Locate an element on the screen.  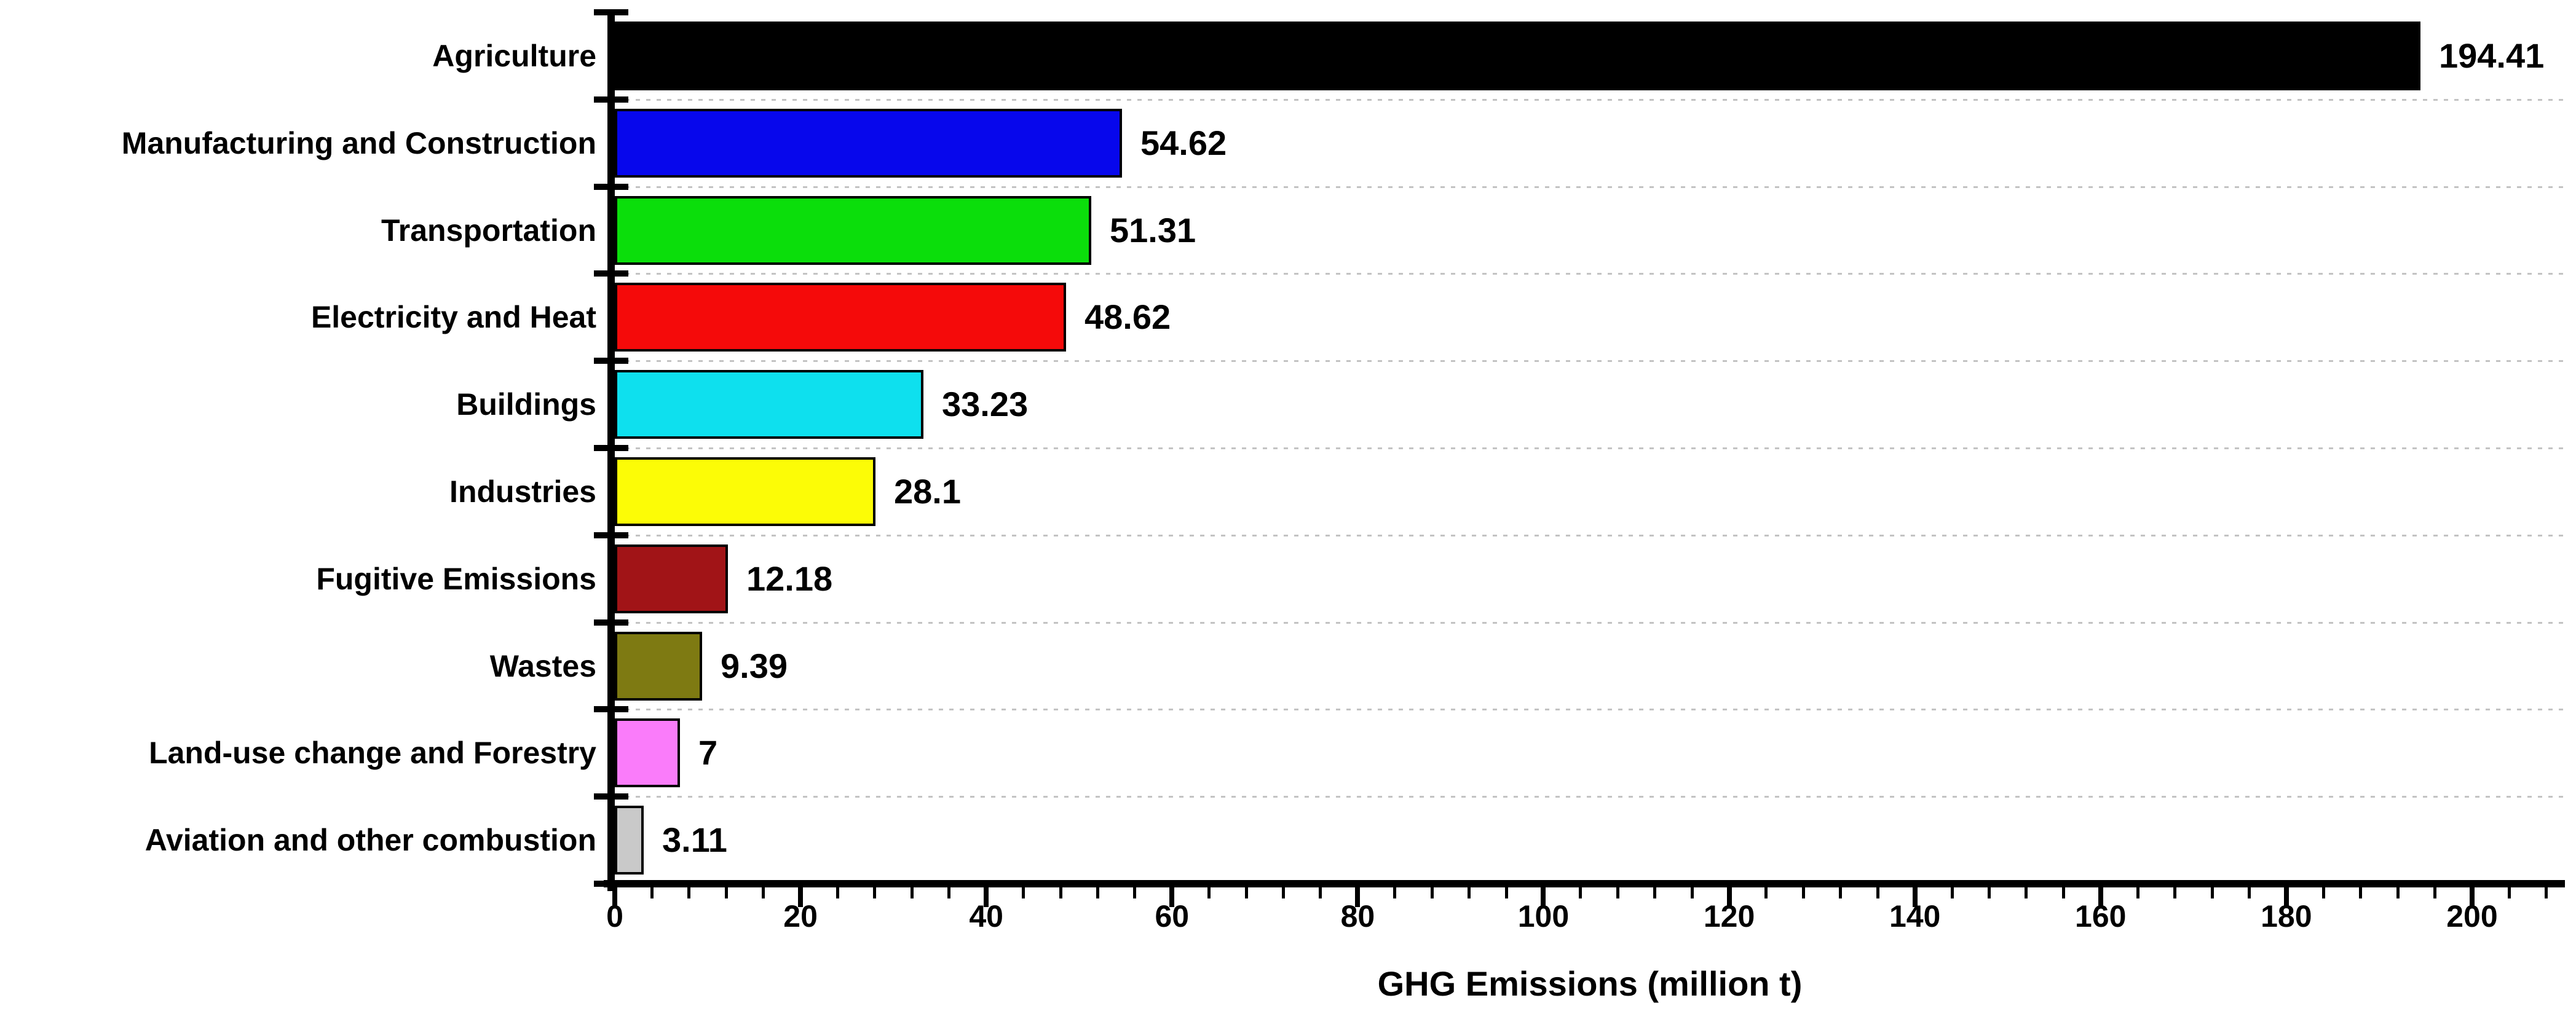
x-tick-label: 120 is located at coordinates (1729, 916).